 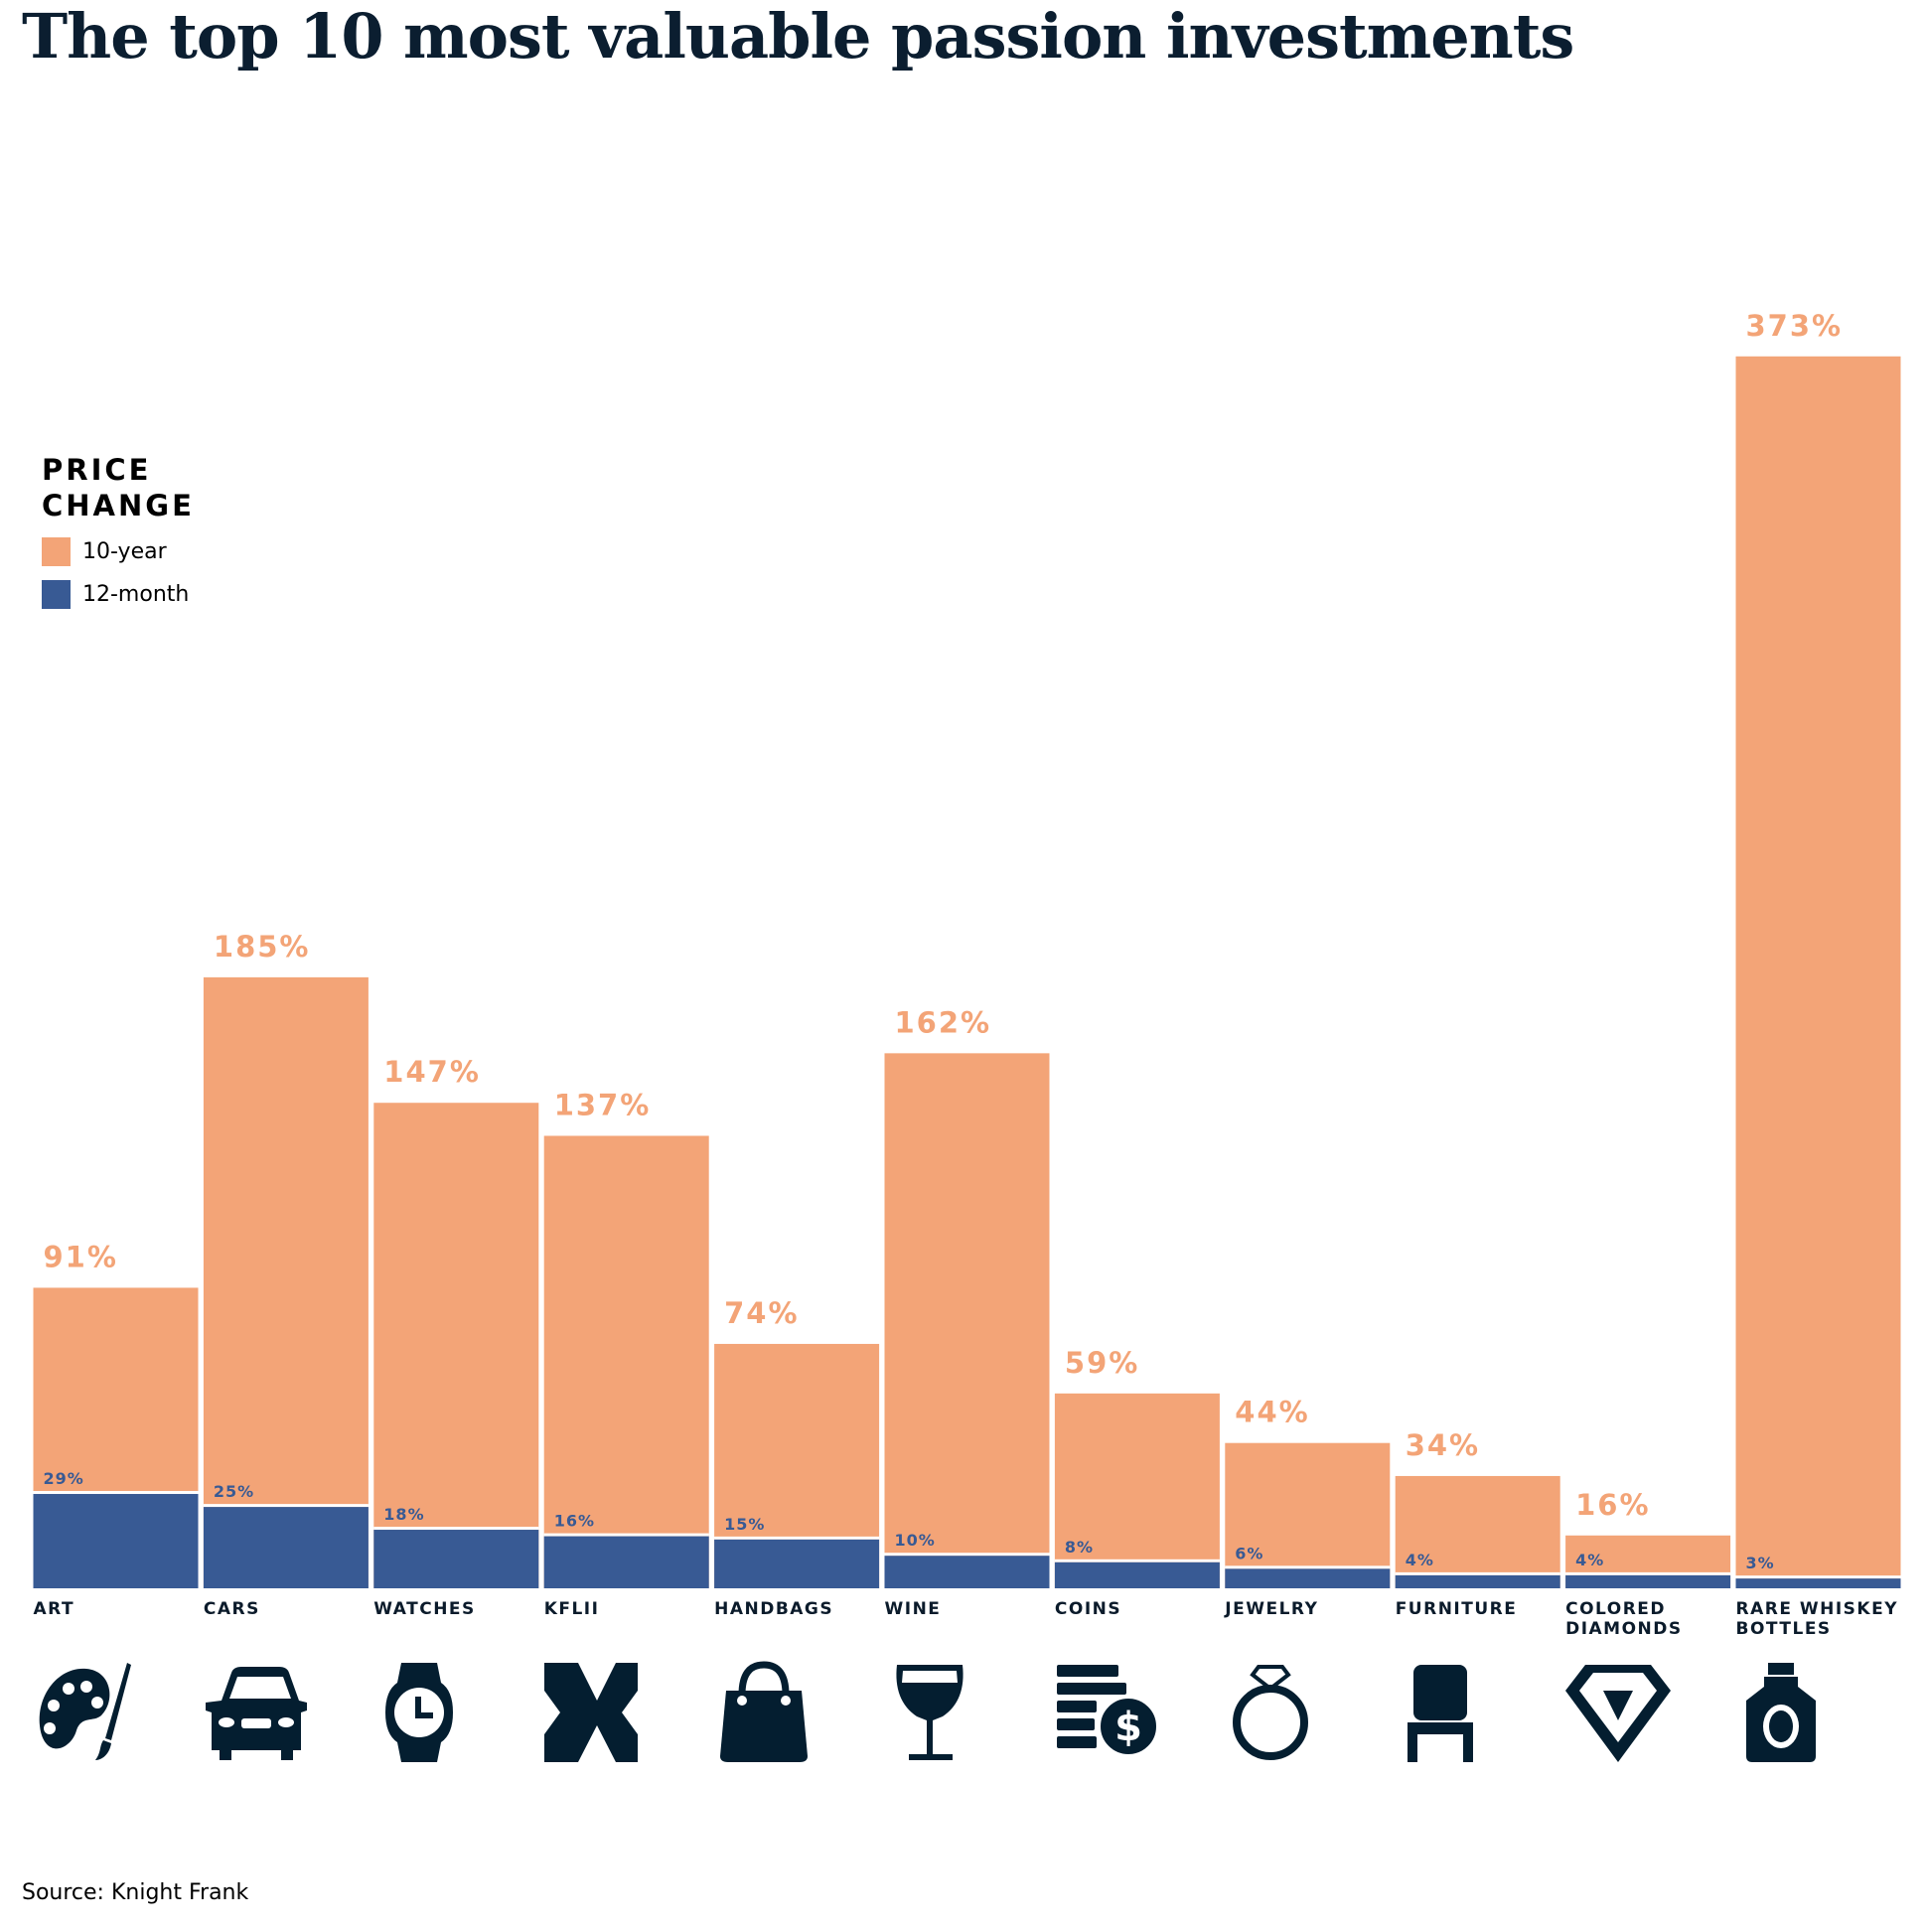 I want to click on label-10-year: 59%, so click(x=1102, y=1363).